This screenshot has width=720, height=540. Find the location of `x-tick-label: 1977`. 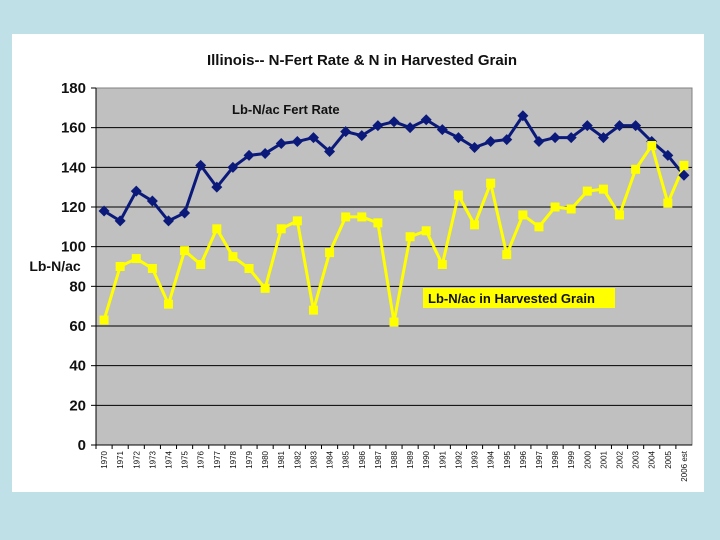

x-tick-label: 1977 is located at coordinates (217, 459).